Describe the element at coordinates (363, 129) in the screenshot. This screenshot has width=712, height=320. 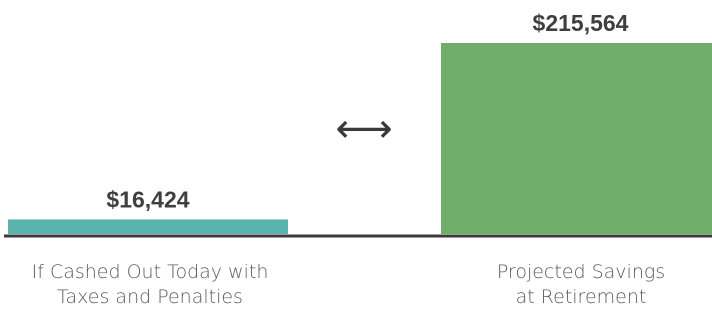
I see `double-arrow-icon: ⟷` at that location.